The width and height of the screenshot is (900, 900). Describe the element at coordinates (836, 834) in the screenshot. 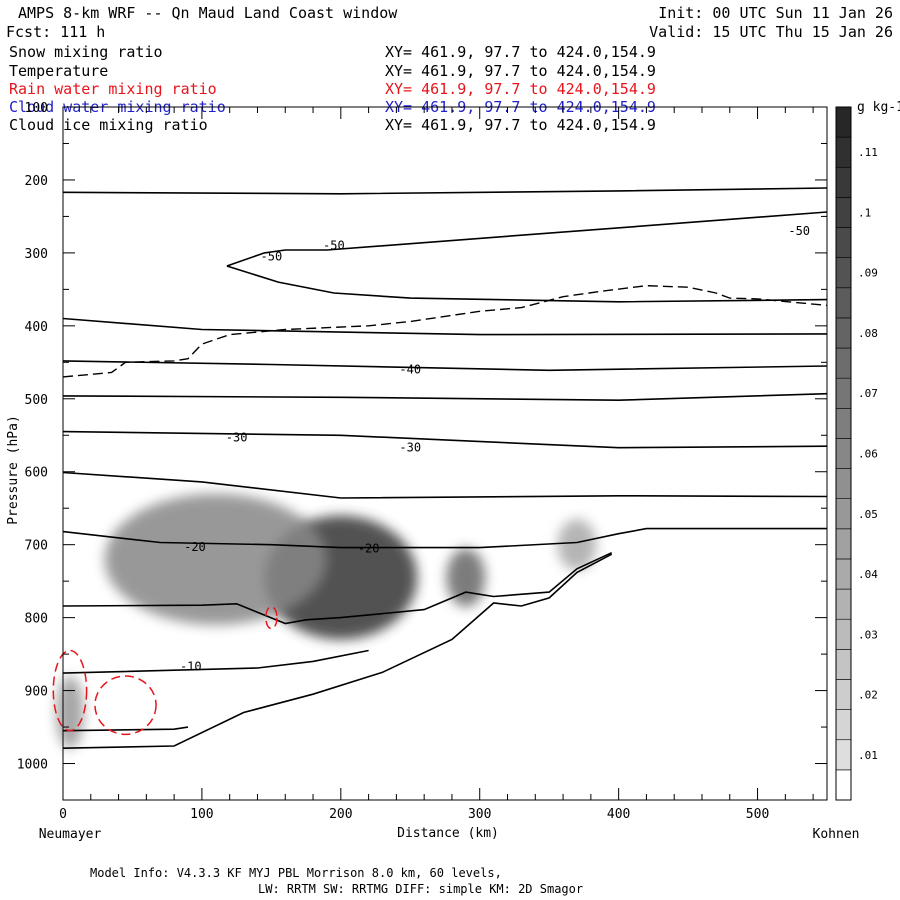

I see `right-endpoint-label: Kohnen` at that location.